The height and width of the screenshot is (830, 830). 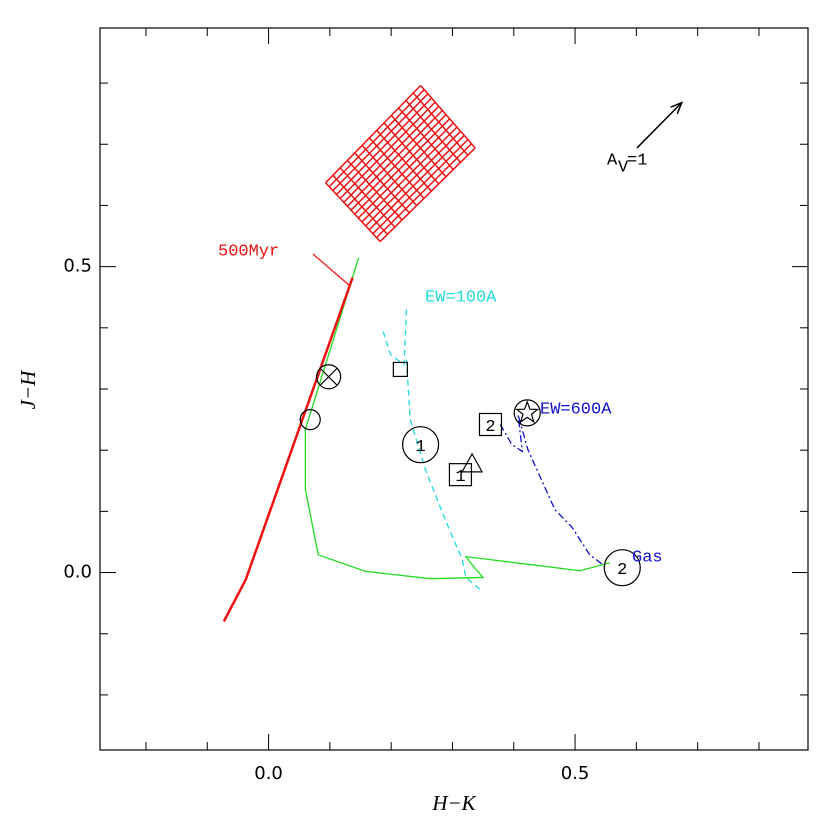 I want to click on marker-star, so click(x=527, y=412).